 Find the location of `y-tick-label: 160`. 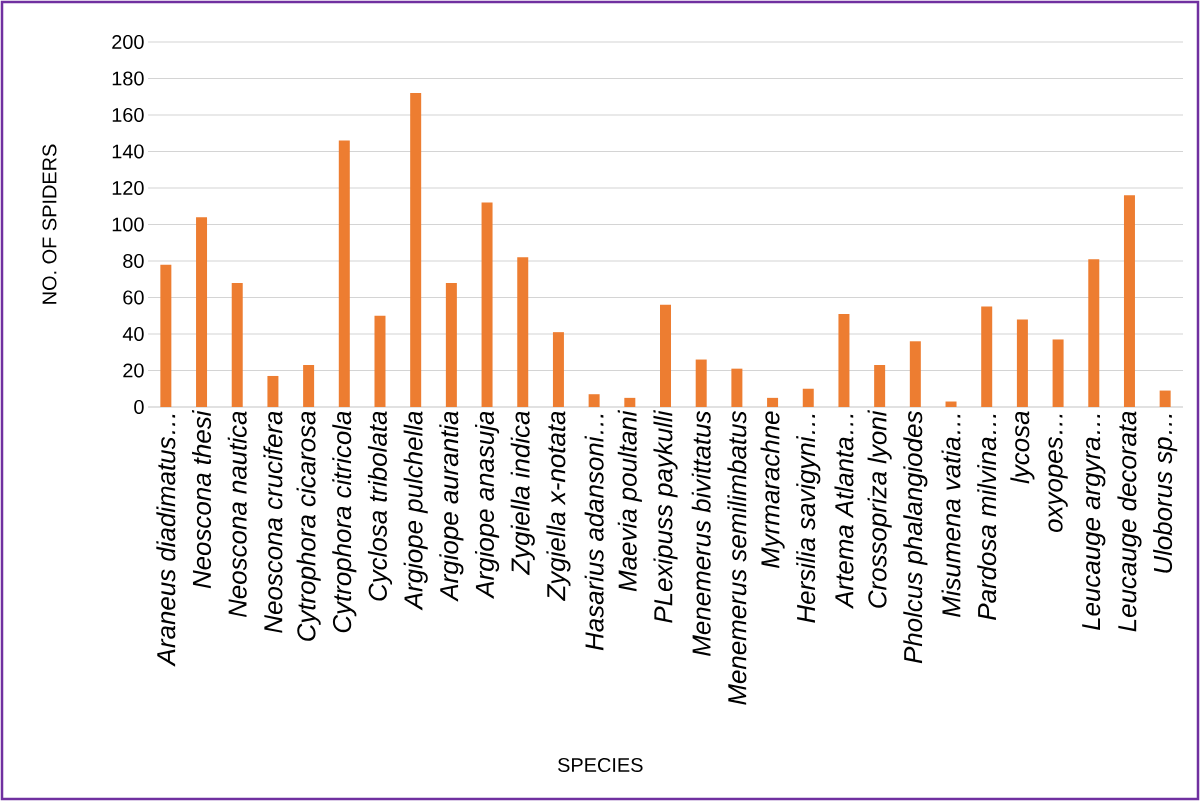

y-tick-label: 160 is located at coordinates (128, 115).